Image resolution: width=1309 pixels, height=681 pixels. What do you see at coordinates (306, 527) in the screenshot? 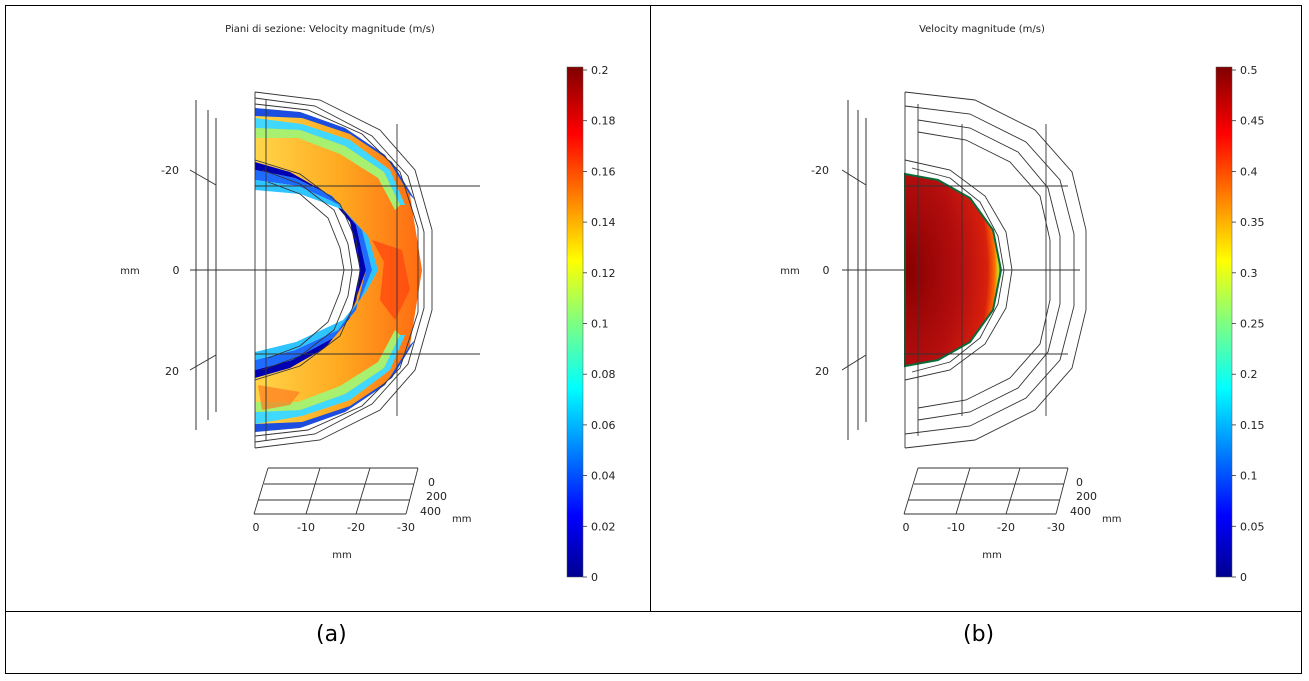
I see `panel-a-bottom-tick-2: -10` at bounding box center [306, 527].